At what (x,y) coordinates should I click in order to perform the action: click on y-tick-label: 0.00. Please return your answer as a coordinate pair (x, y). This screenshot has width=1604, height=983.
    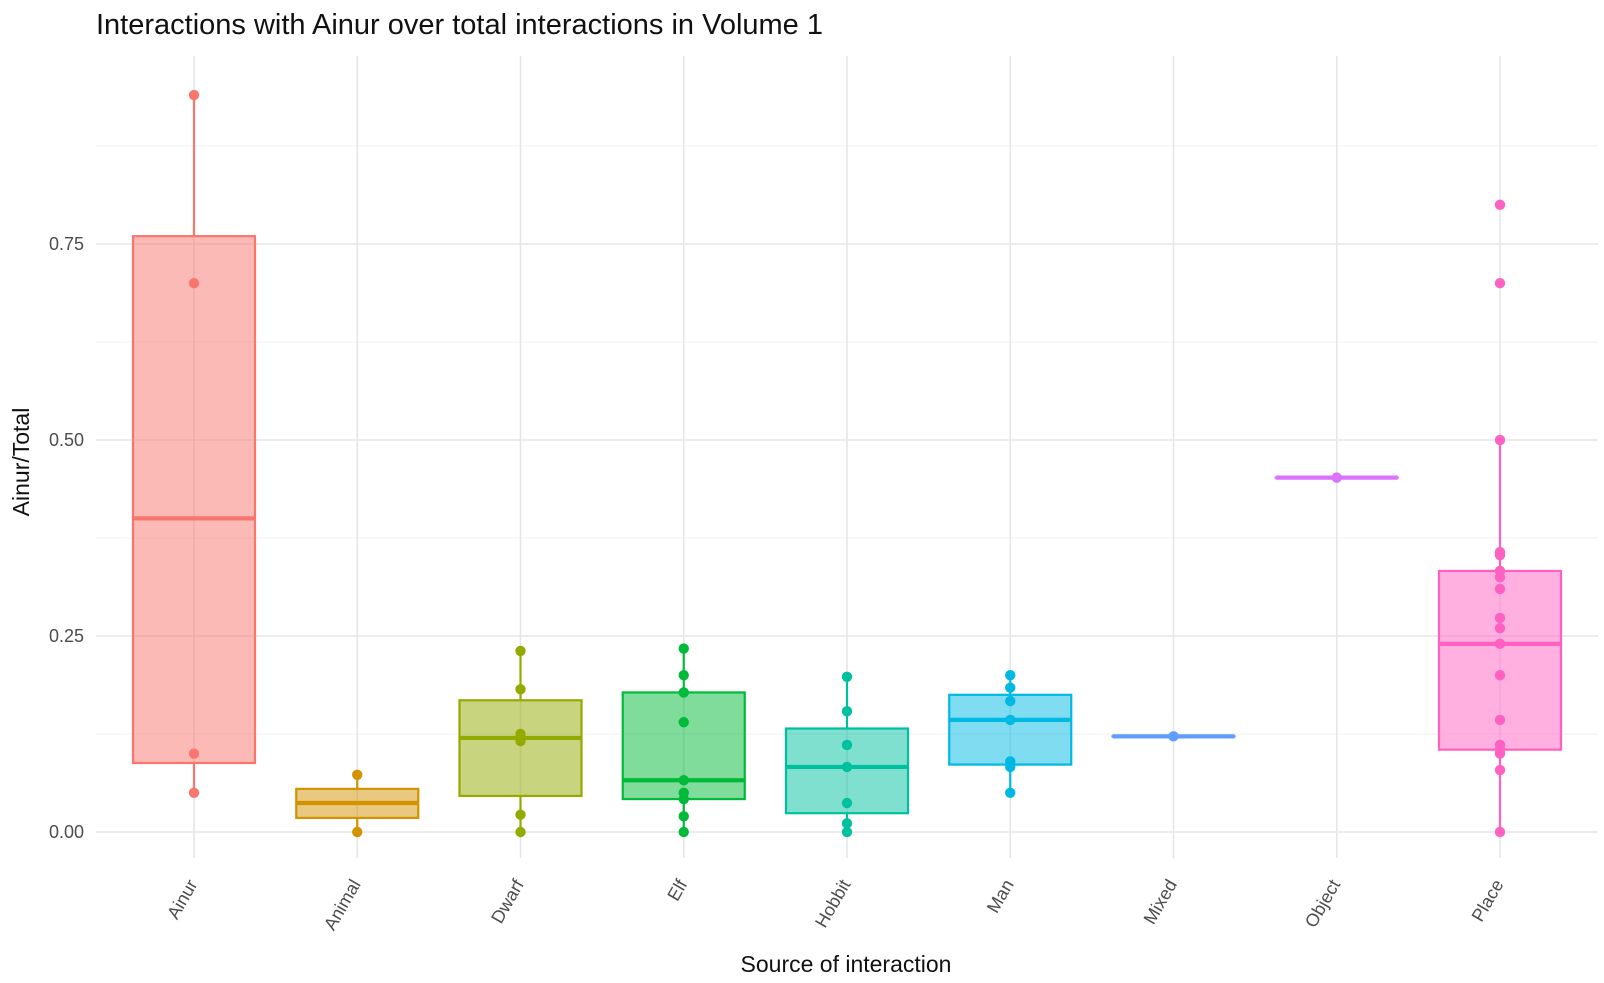
    Looking at the image, I should click on (66, 832).